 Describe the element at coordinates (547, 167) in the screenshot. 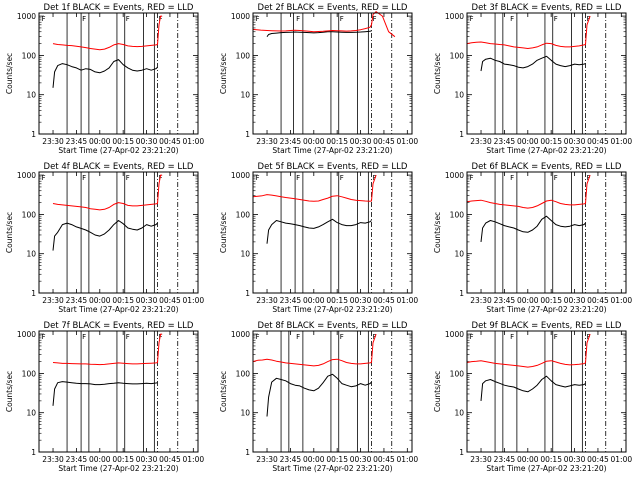

I see `chart-title: Det 6f BLACK = Events, RED = LLD` at that location.